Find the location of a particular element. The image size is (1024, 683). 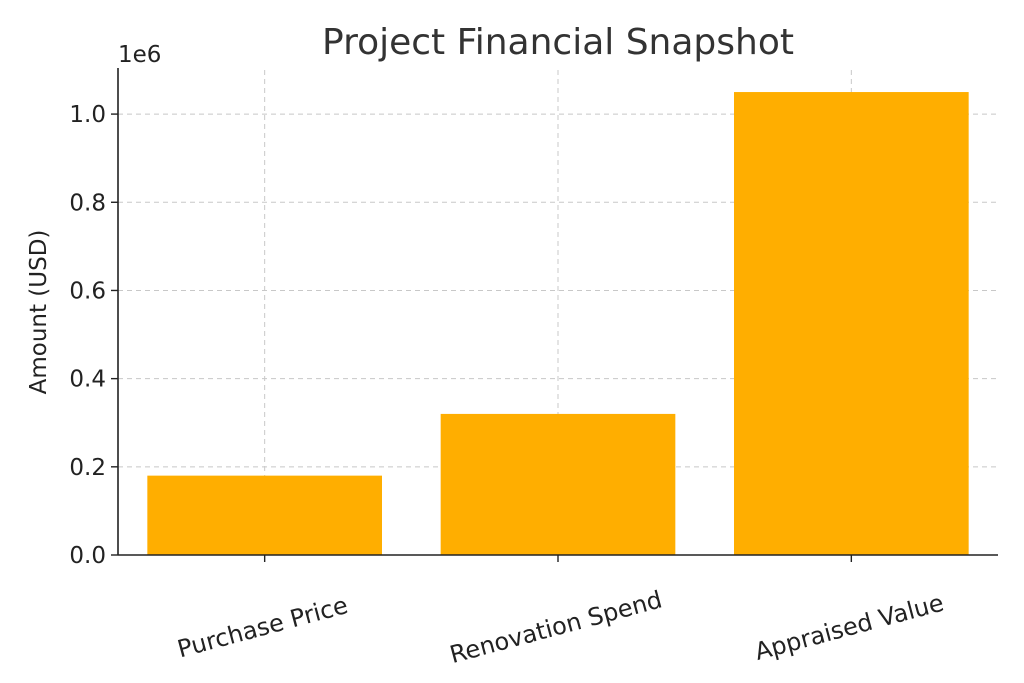

y-tick-label: 0.8 is located at coordinates (87, 203).